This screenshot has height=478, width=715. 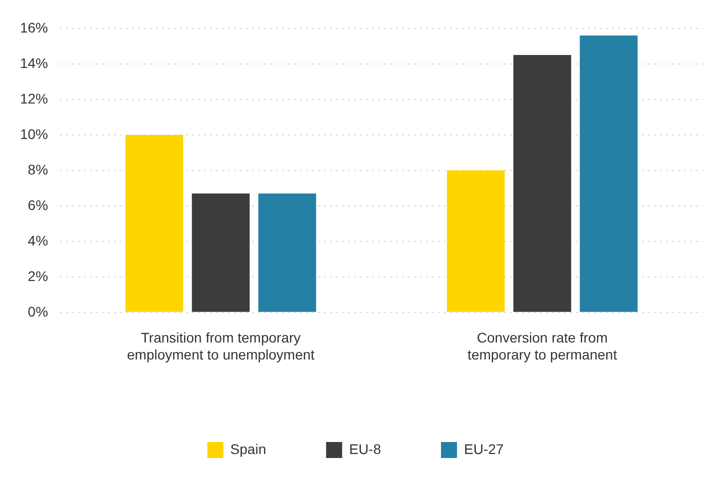 What do you see at coordinates (34, 98) in the screenshot?
I see `y-tick-label: 12%` at bounding box center [34, 98].